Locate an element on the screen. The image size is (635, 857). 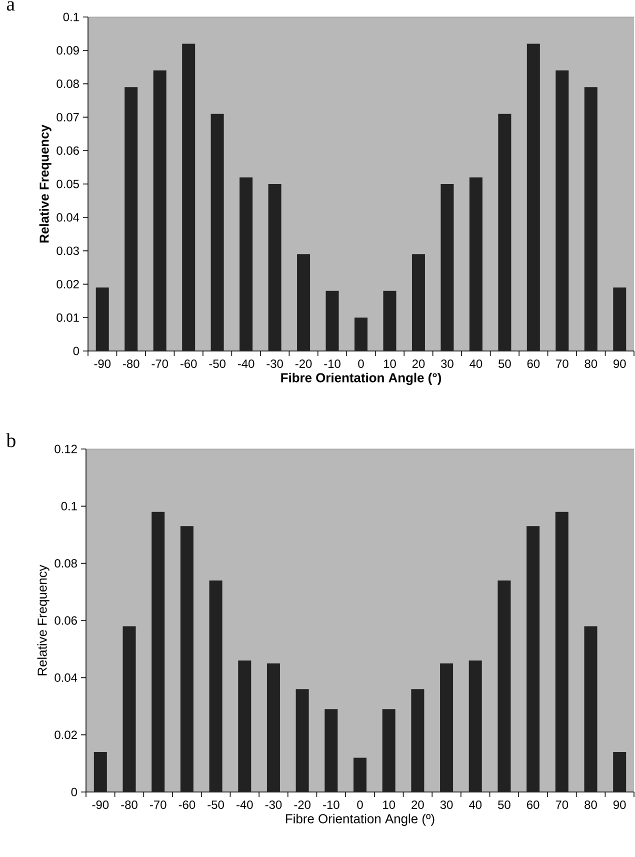
y-tick-label: 0.03 is located at coordinates (67, 251).